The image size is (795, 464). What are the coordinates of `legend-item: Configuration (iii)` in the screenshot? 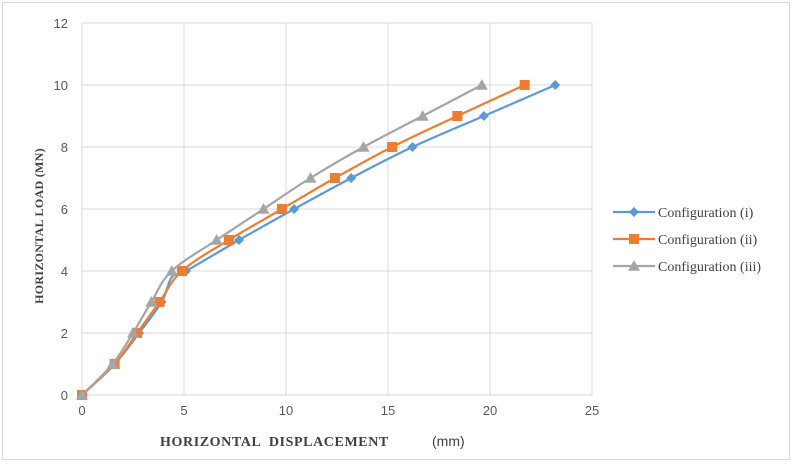 It's located at (687, 267).